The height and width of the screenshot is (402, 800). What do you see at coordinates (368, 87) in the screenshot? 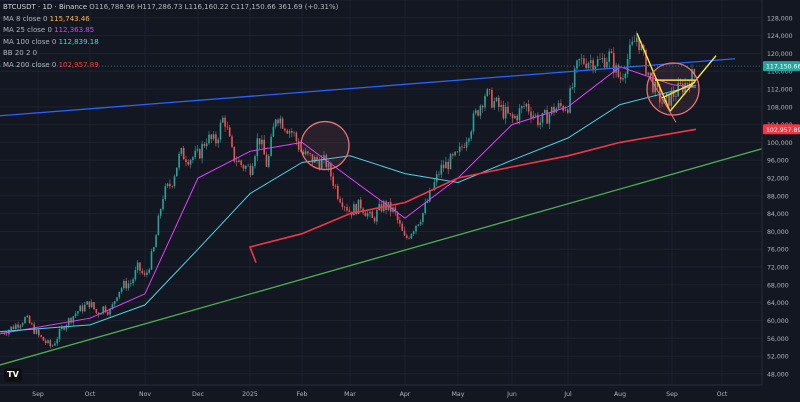
I see `trendline-blue-resistance` at bounding box center [368, 87].